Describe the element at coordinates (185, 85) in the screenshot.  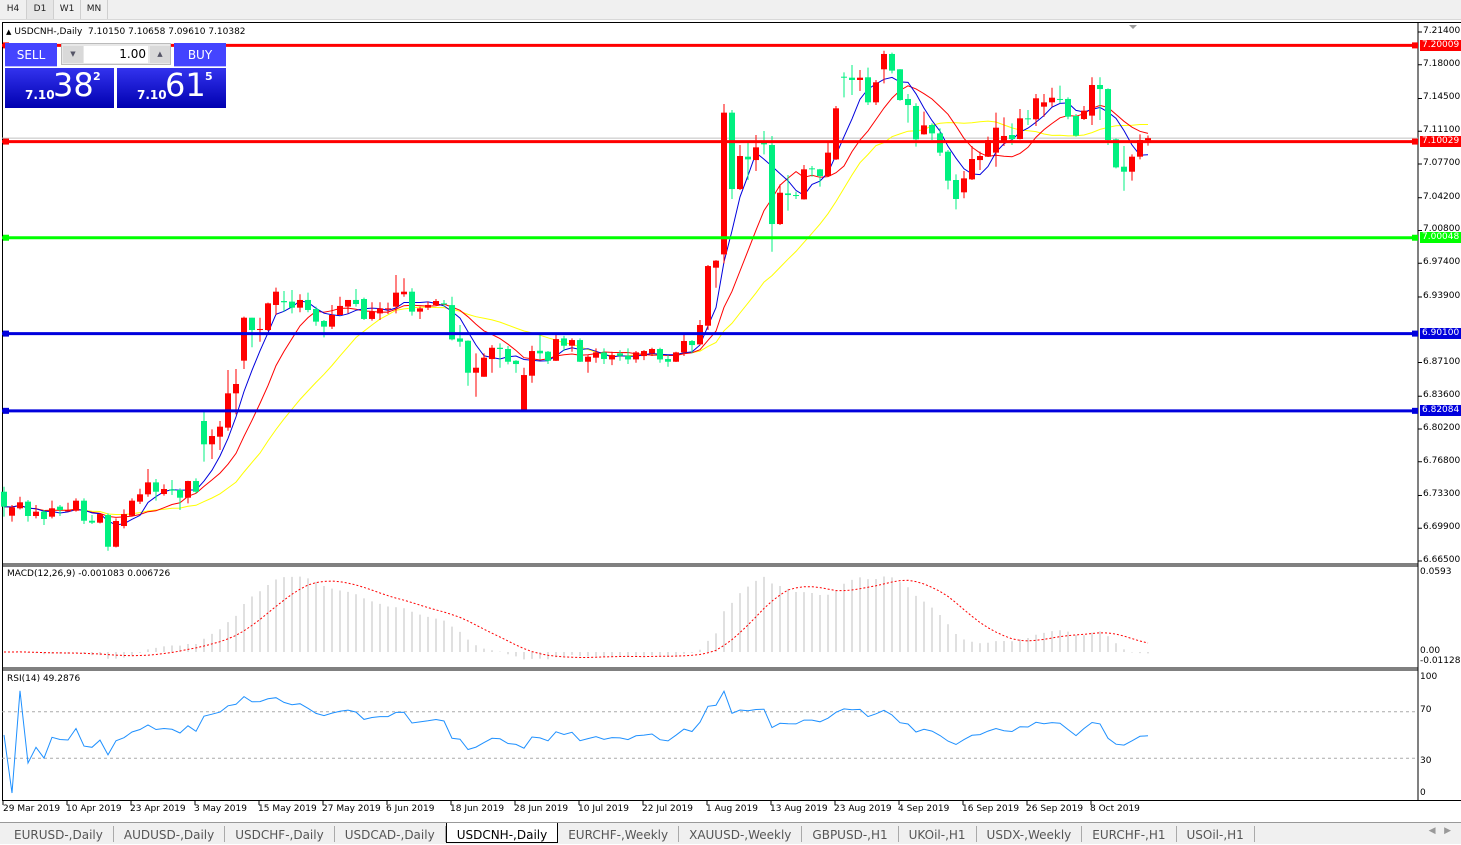
I see `buy-price-pips: 61` at that location.